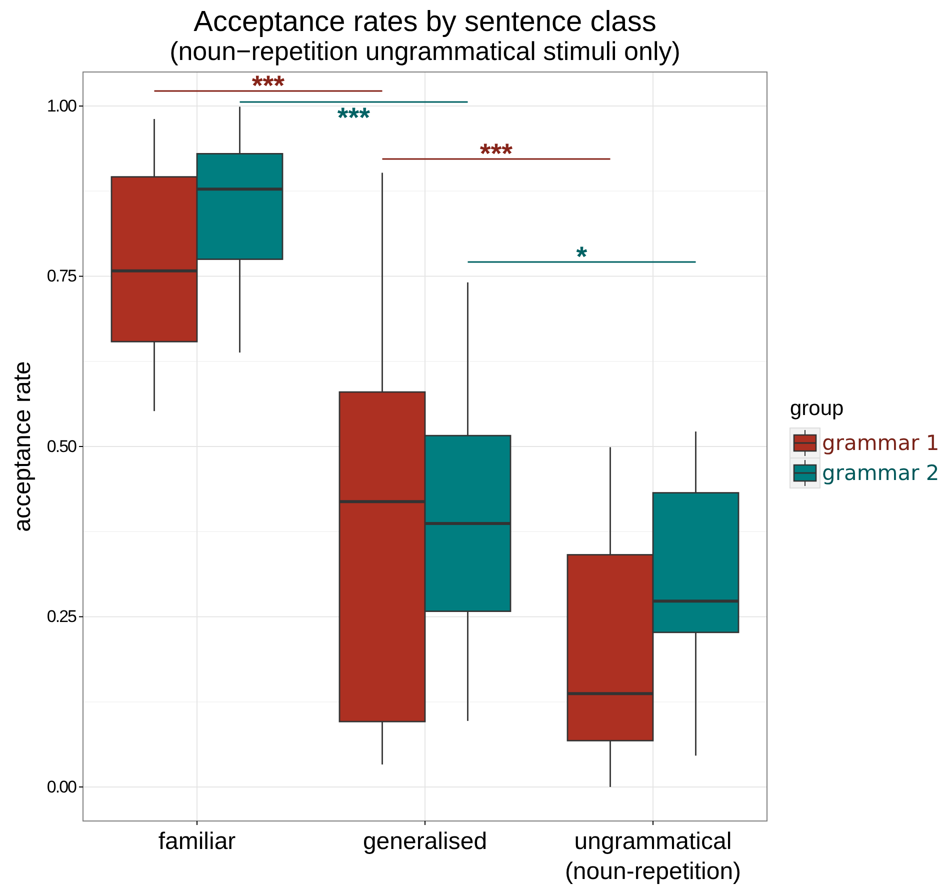 This screenshot has height=890, width=947. What do you see at coordinates (61, 786) in the screenshot?
I see `y-tick-label: 0.00` at bounding box center [61, 786].